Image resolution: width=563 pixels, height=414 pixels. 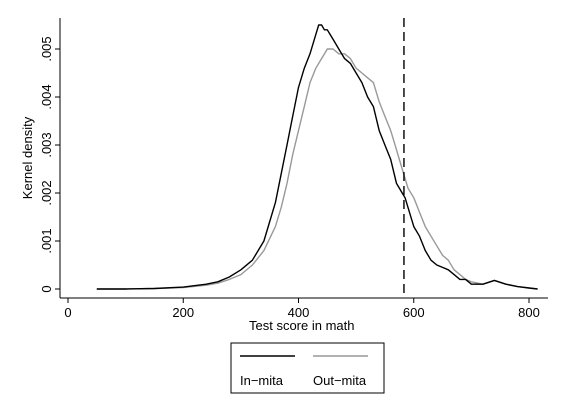 What do you see at coordinates (46, 288) in the screenshot?
I see `y-tick-label: 0` at bounding box center [46, 288].